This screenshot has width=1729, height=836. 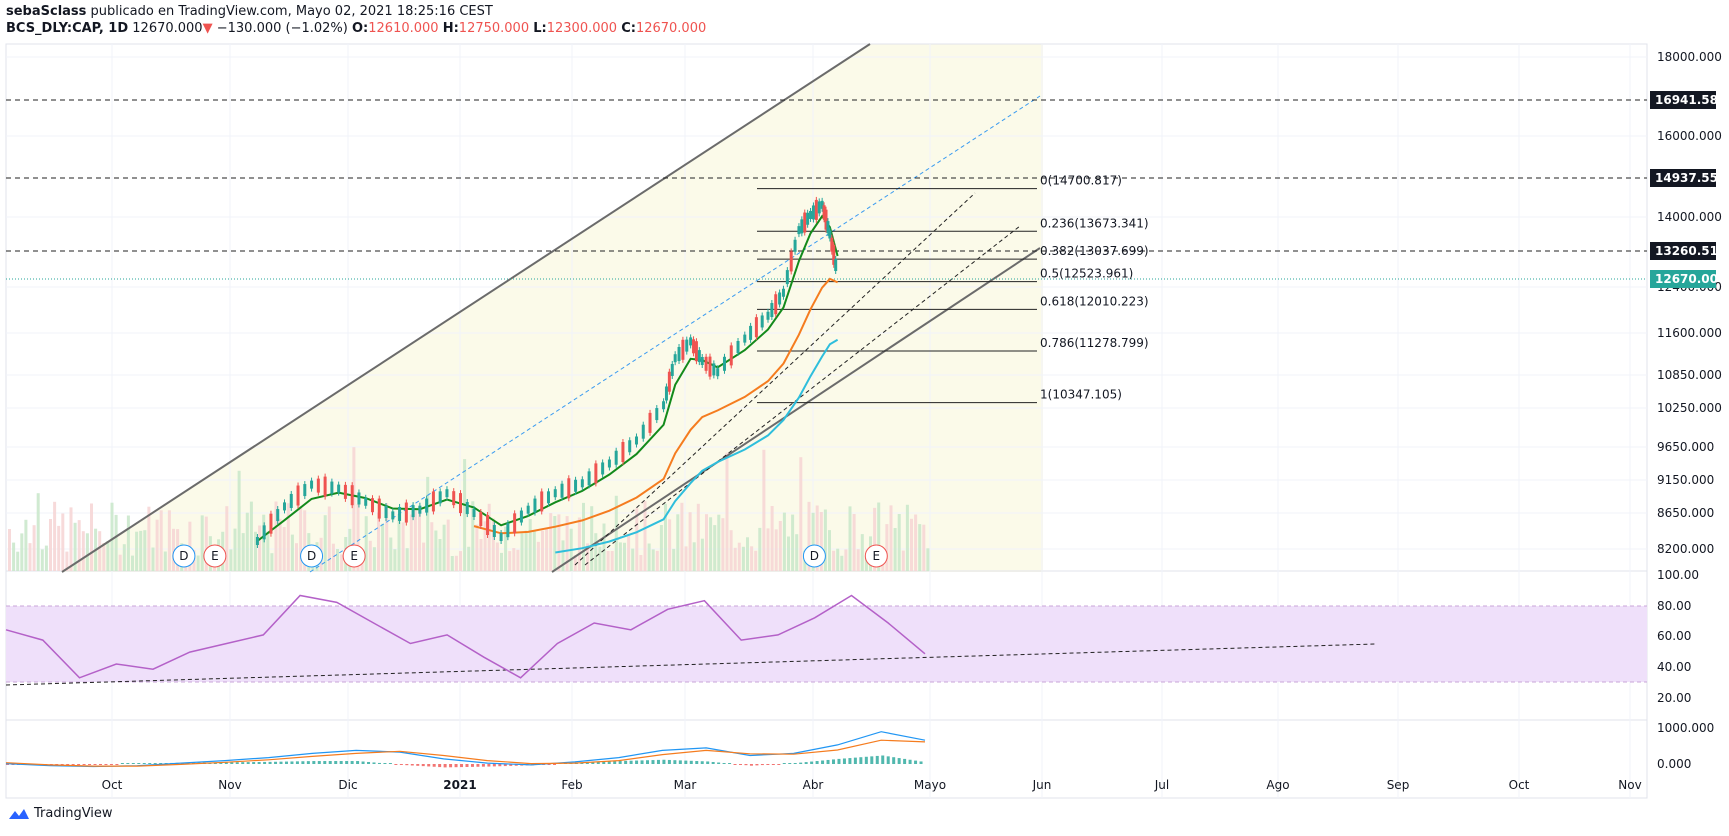 I want to click on rsi-tick-label: 60.00, so click(x=1674, y=636).